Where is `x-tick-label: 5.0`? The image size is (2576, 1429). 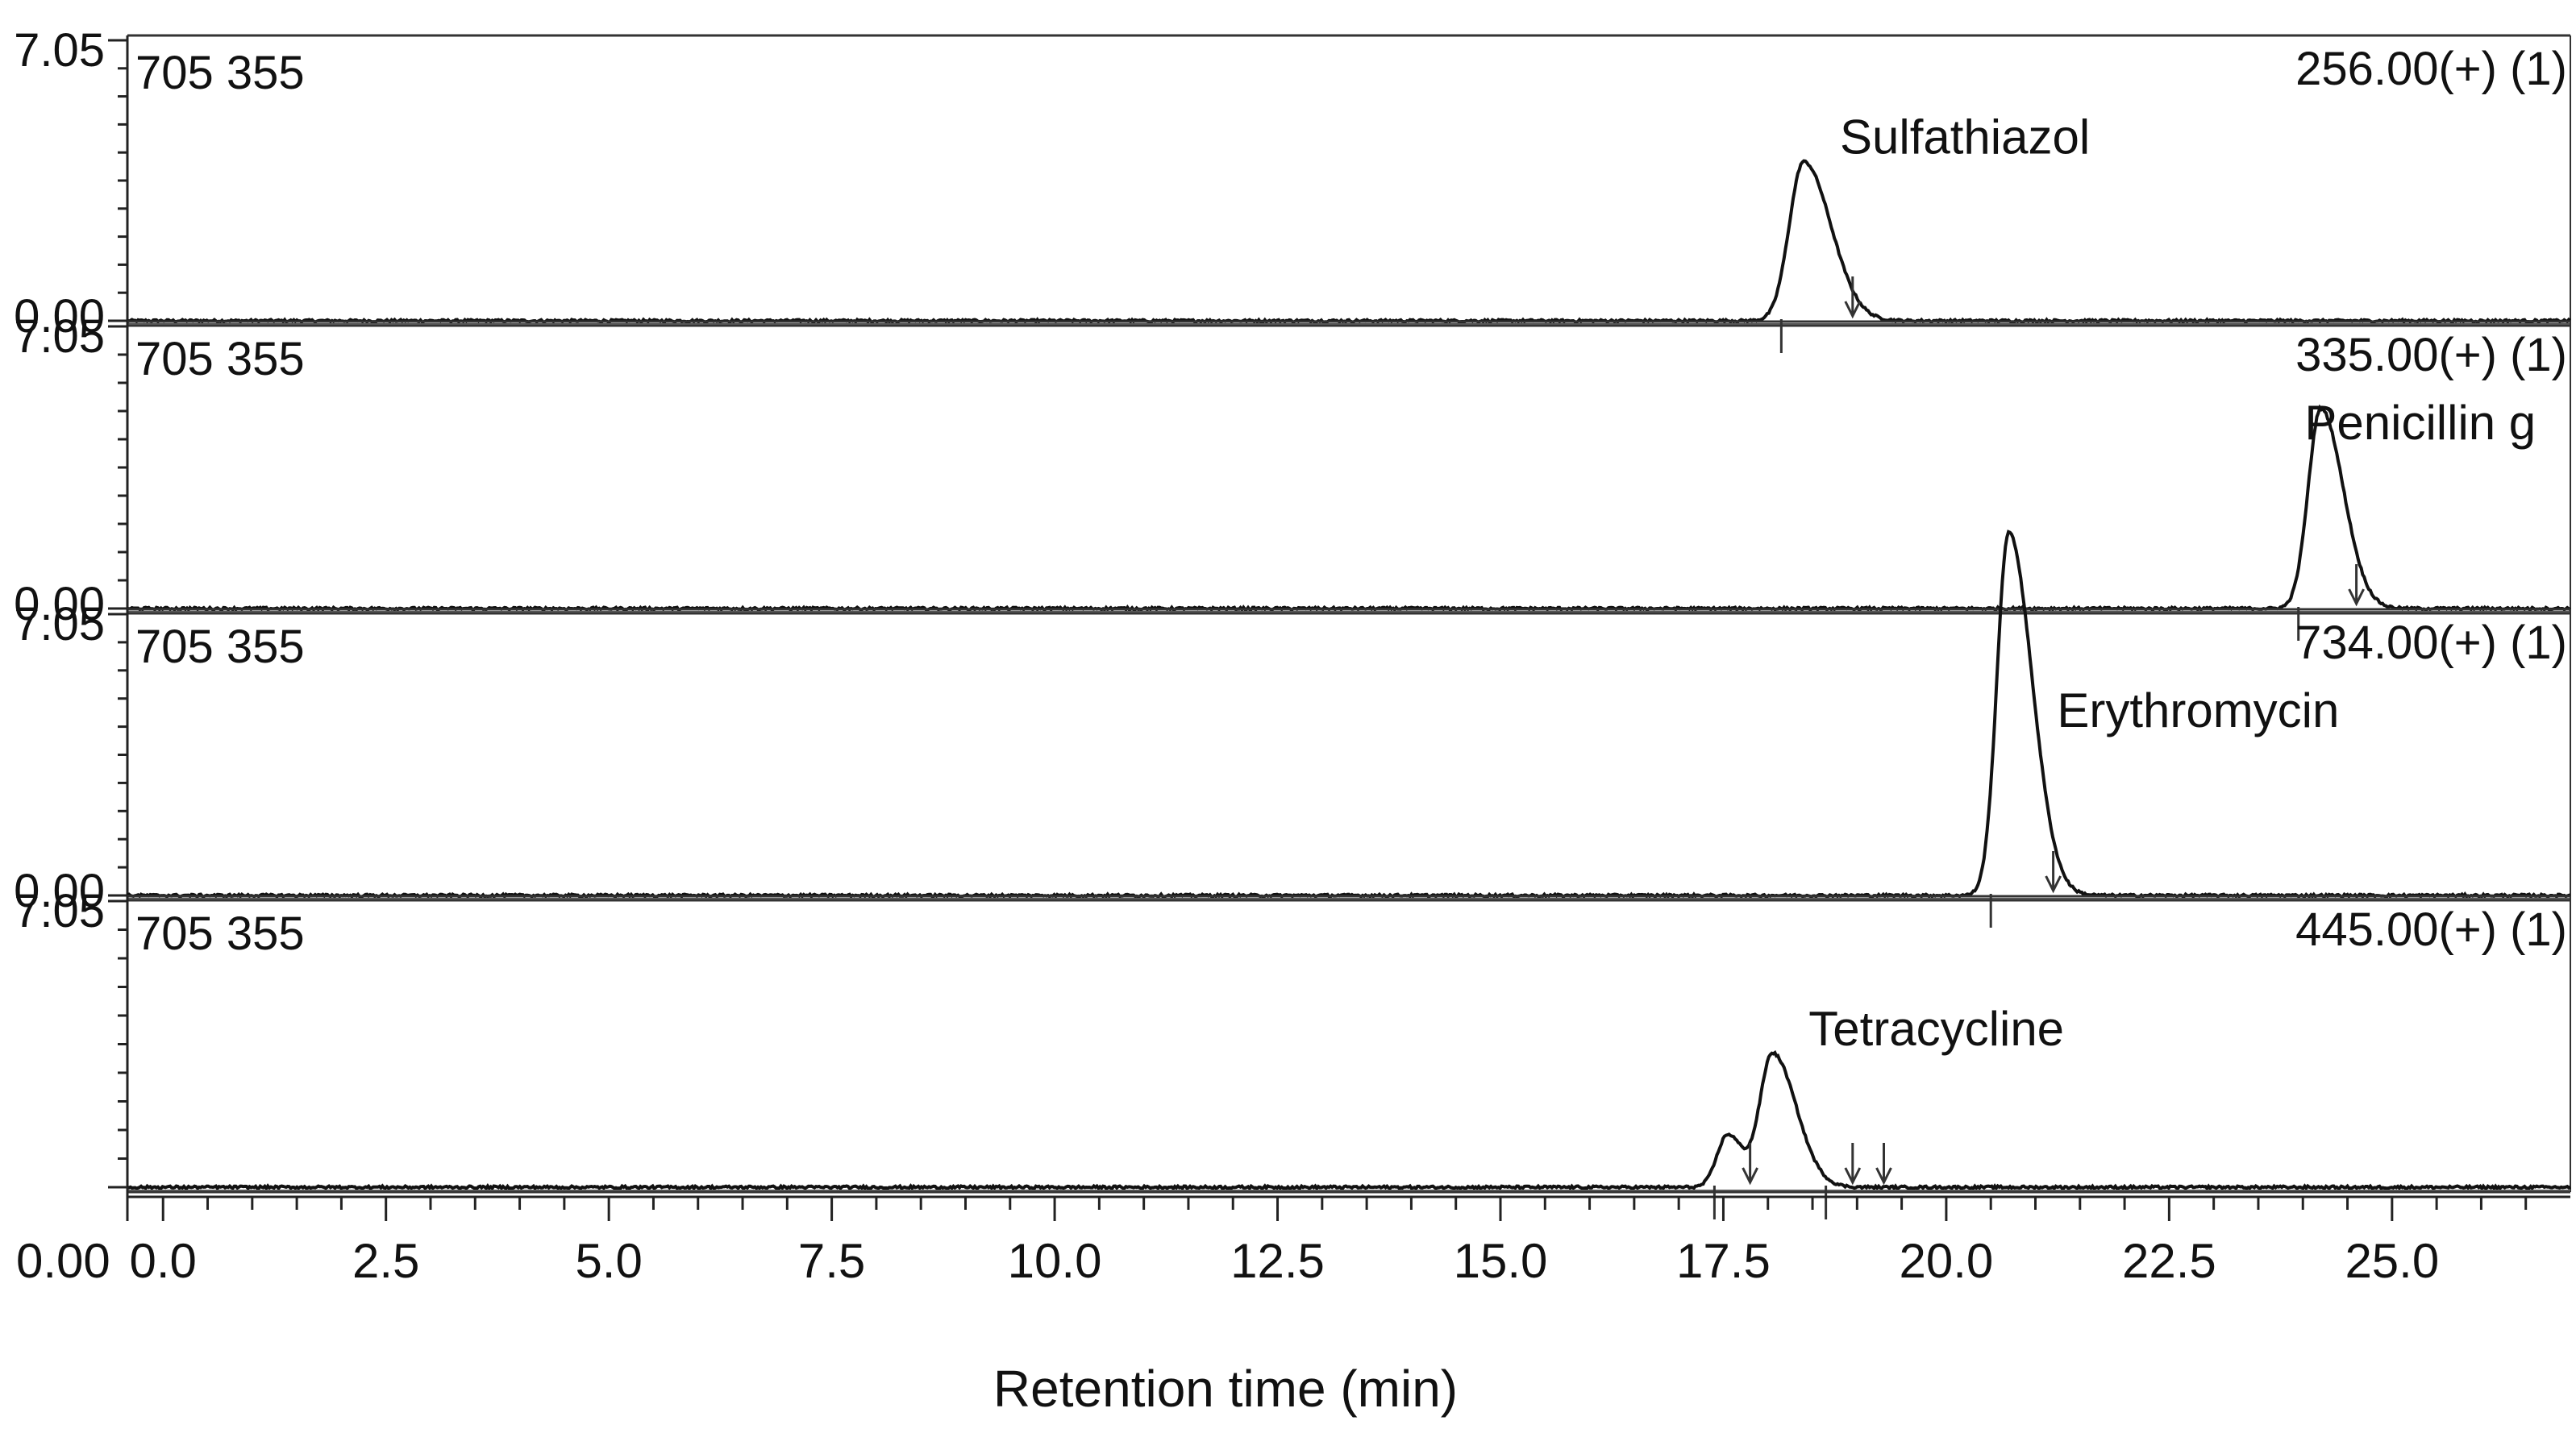 x-tick-label: 5.0 is located at coordinates (608, 1261).